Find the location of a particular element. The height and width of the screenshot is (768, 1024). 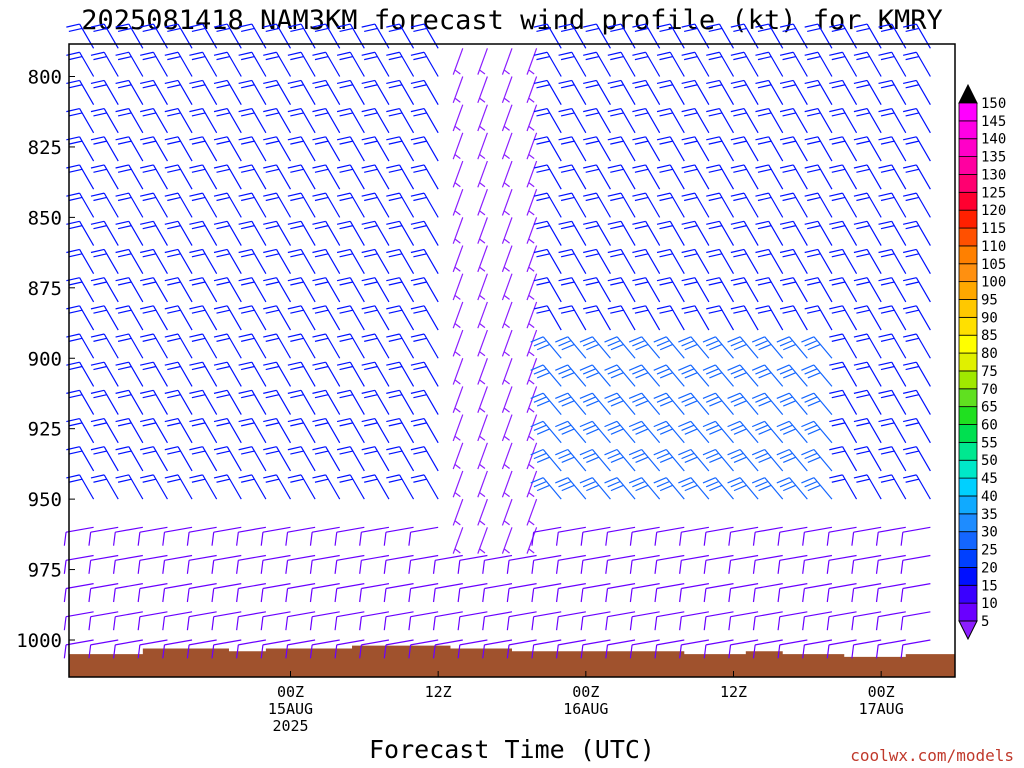

colorbar-label: 35 is located at coordinates (989, 515).